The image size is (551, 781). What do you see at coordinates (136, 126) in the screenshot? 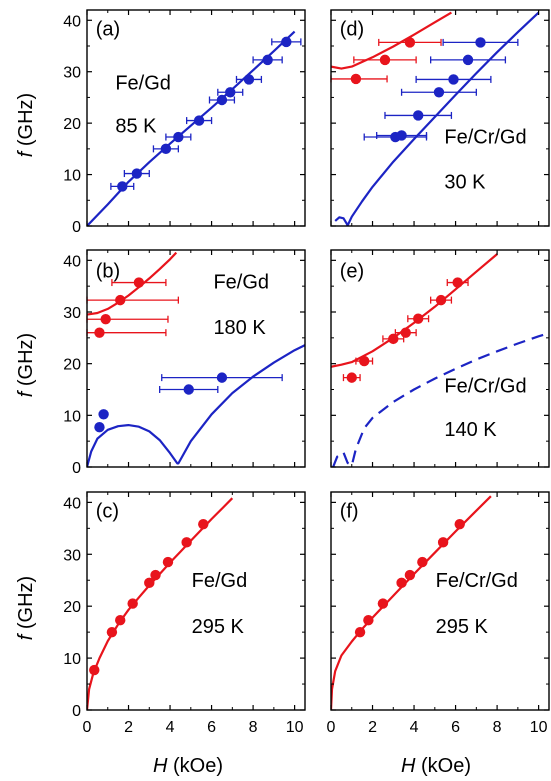
I see `temperature-label: 85 K` at bounding box center [136, 126].